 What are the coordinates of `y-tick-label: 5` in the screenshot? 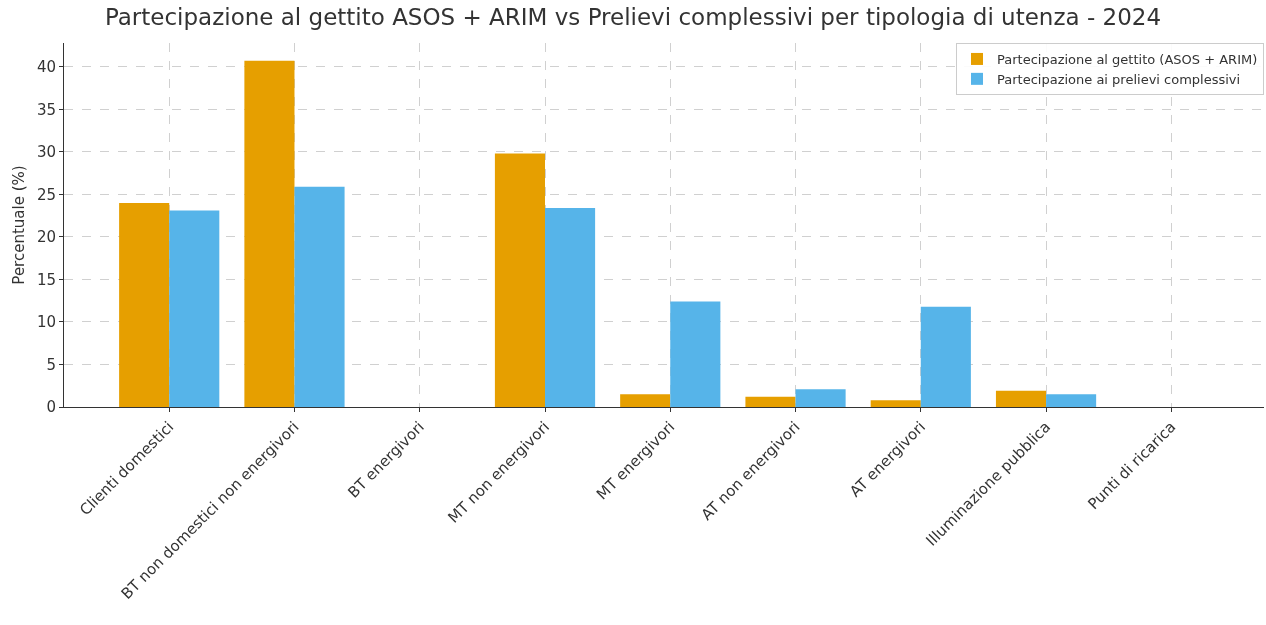 It's located at (51, 364).